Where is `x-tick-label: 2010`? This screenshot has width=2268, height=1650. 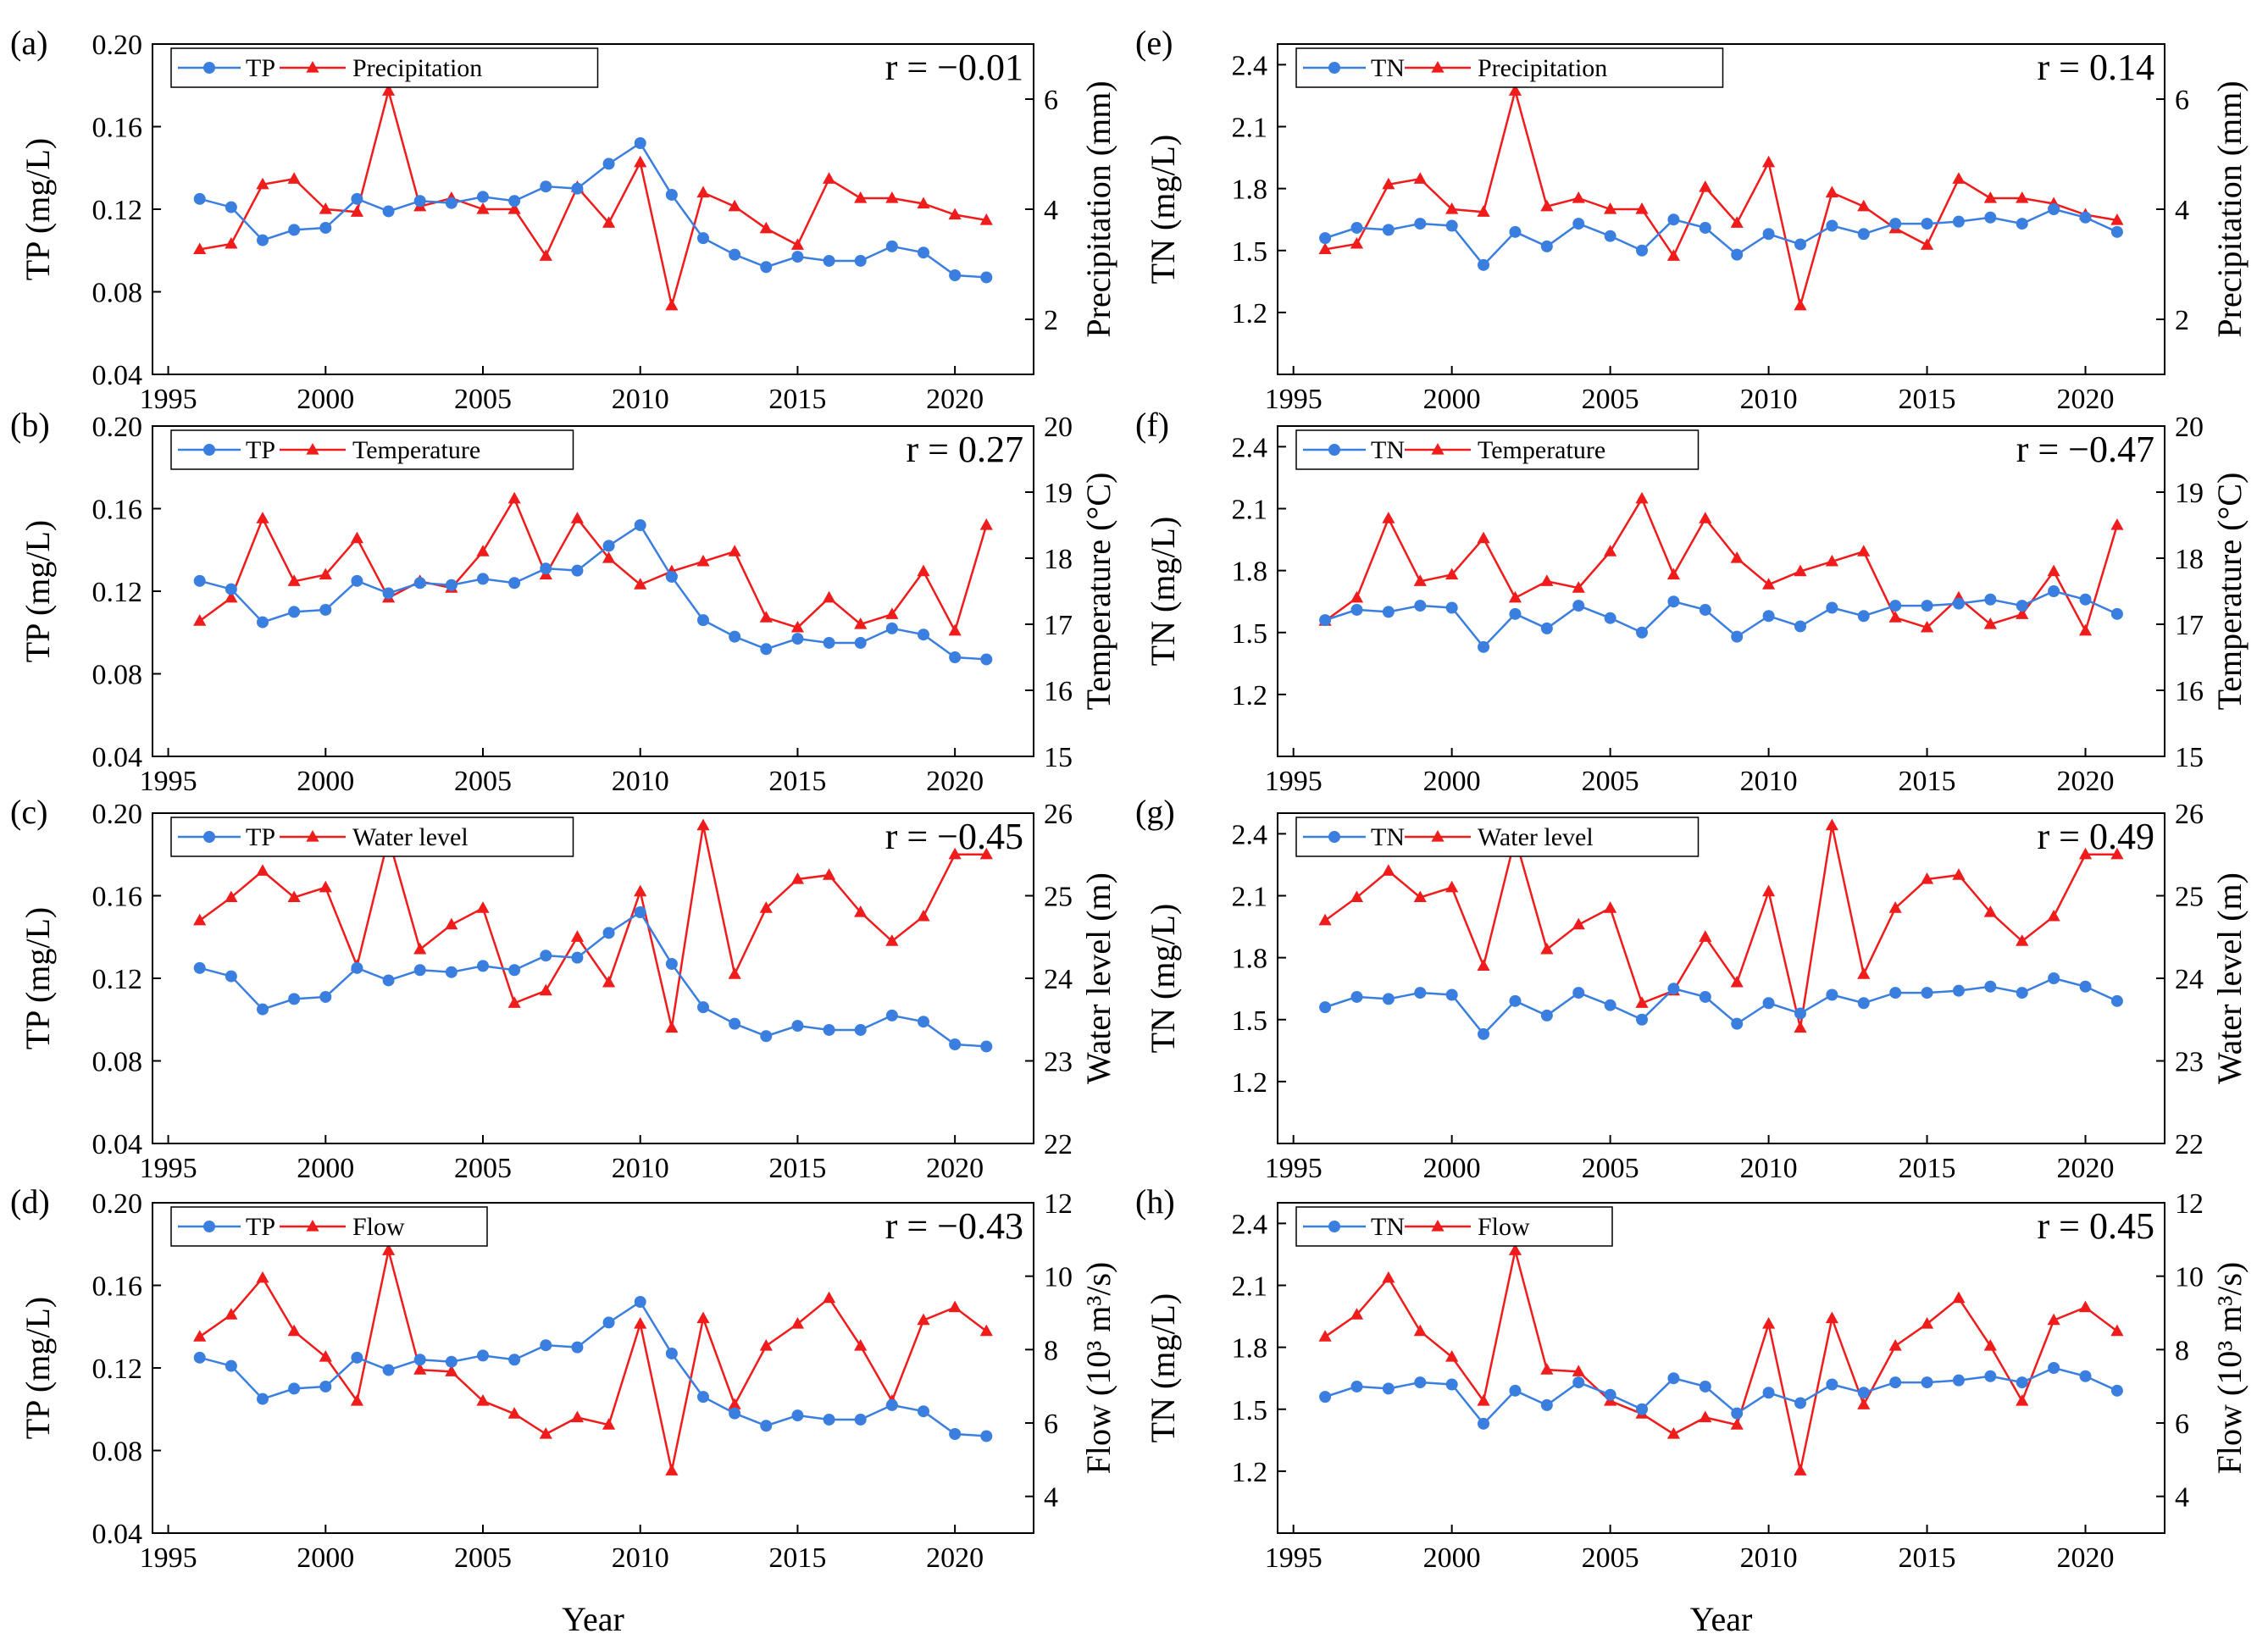 x-tick-label: 2010 is located at coordinates (1769, 399).